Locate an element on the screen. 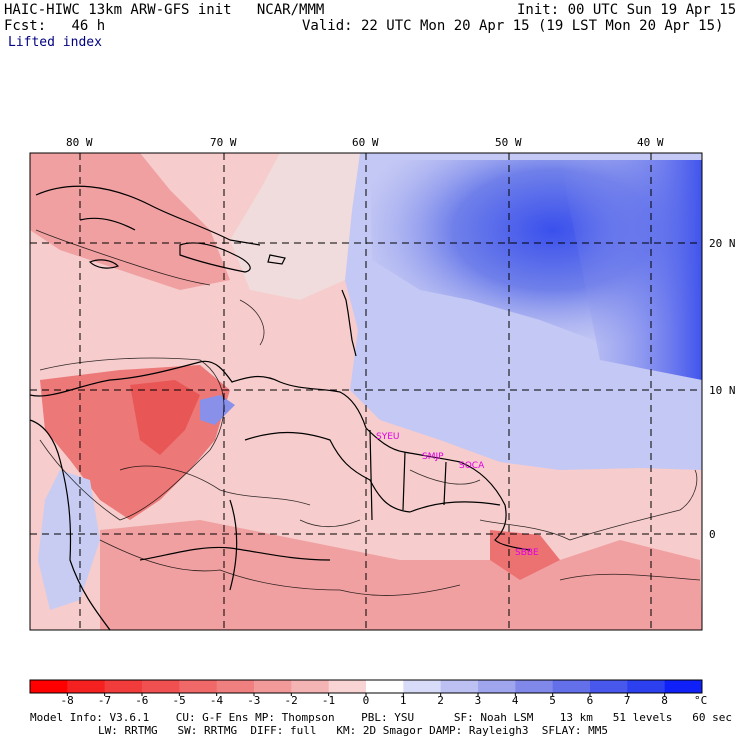 The height and width of the screenshot is (740, 740). colorbar-tick-label: -8 is located at coordinates (67, 700).